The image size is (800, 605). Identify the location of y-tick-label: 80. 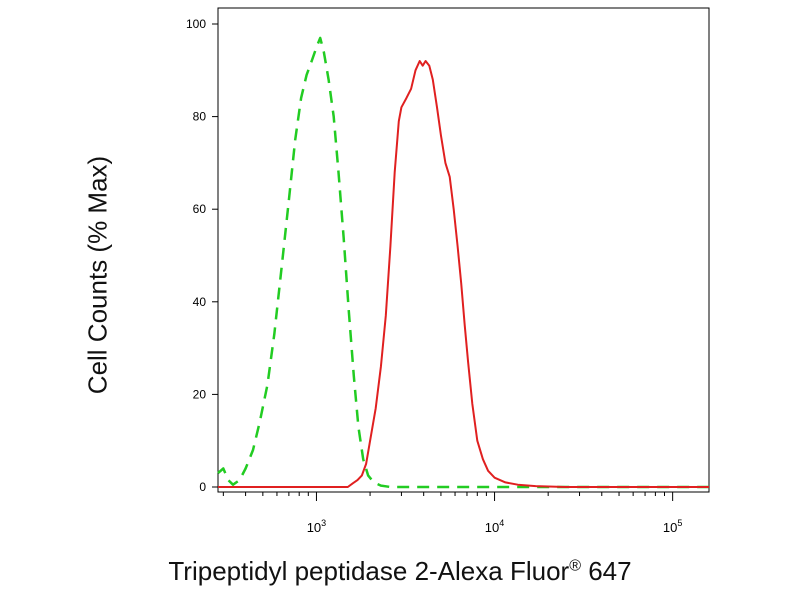
(200, 117).